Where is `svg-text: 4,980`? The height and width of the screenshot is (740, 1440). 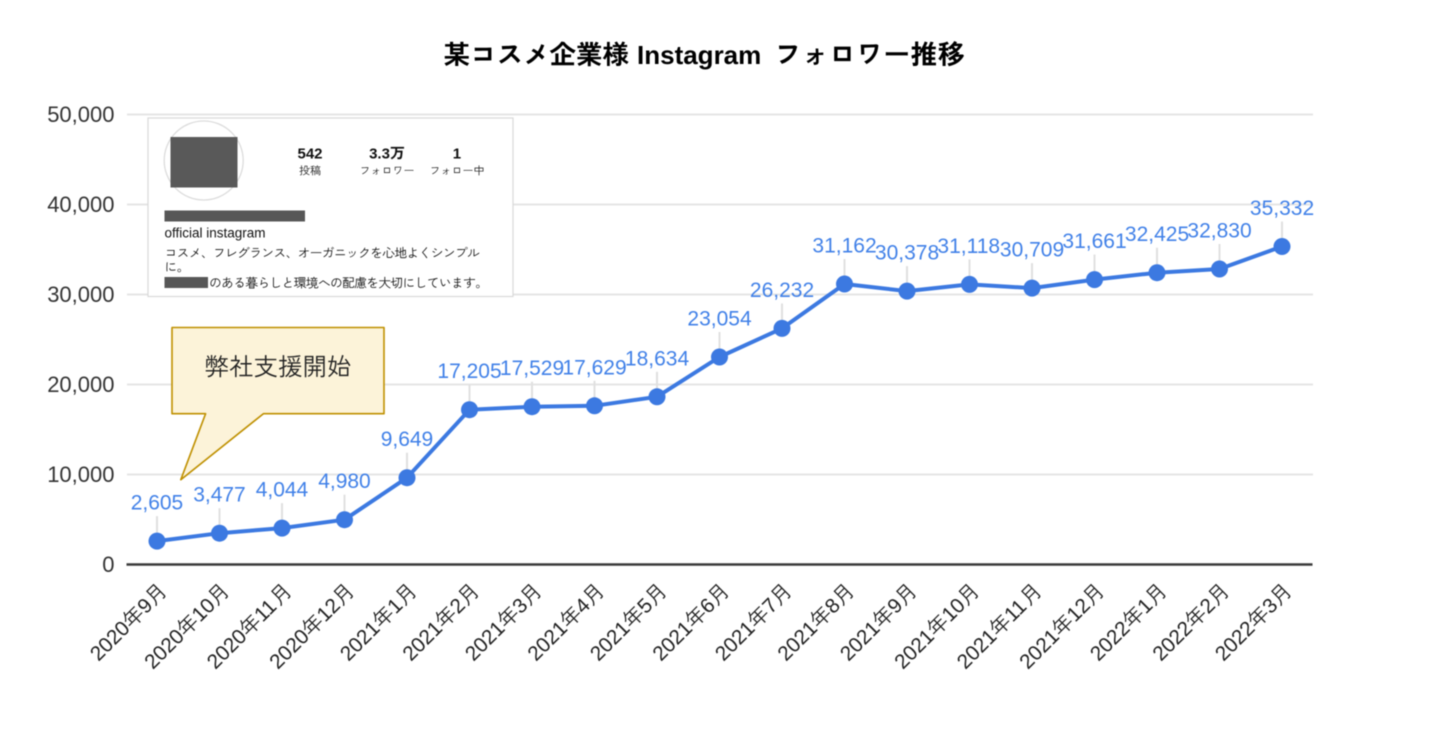
svg-text: 4,980 is located at coordinates (344, 481).